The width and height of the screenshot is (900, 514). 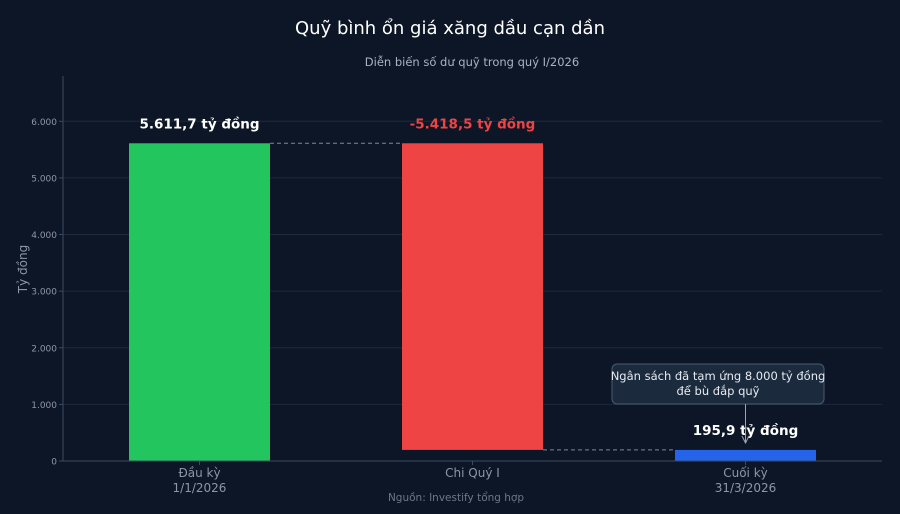 I want to click on y-axis-label: Tỷ đồng, so click(x=23, y=269).